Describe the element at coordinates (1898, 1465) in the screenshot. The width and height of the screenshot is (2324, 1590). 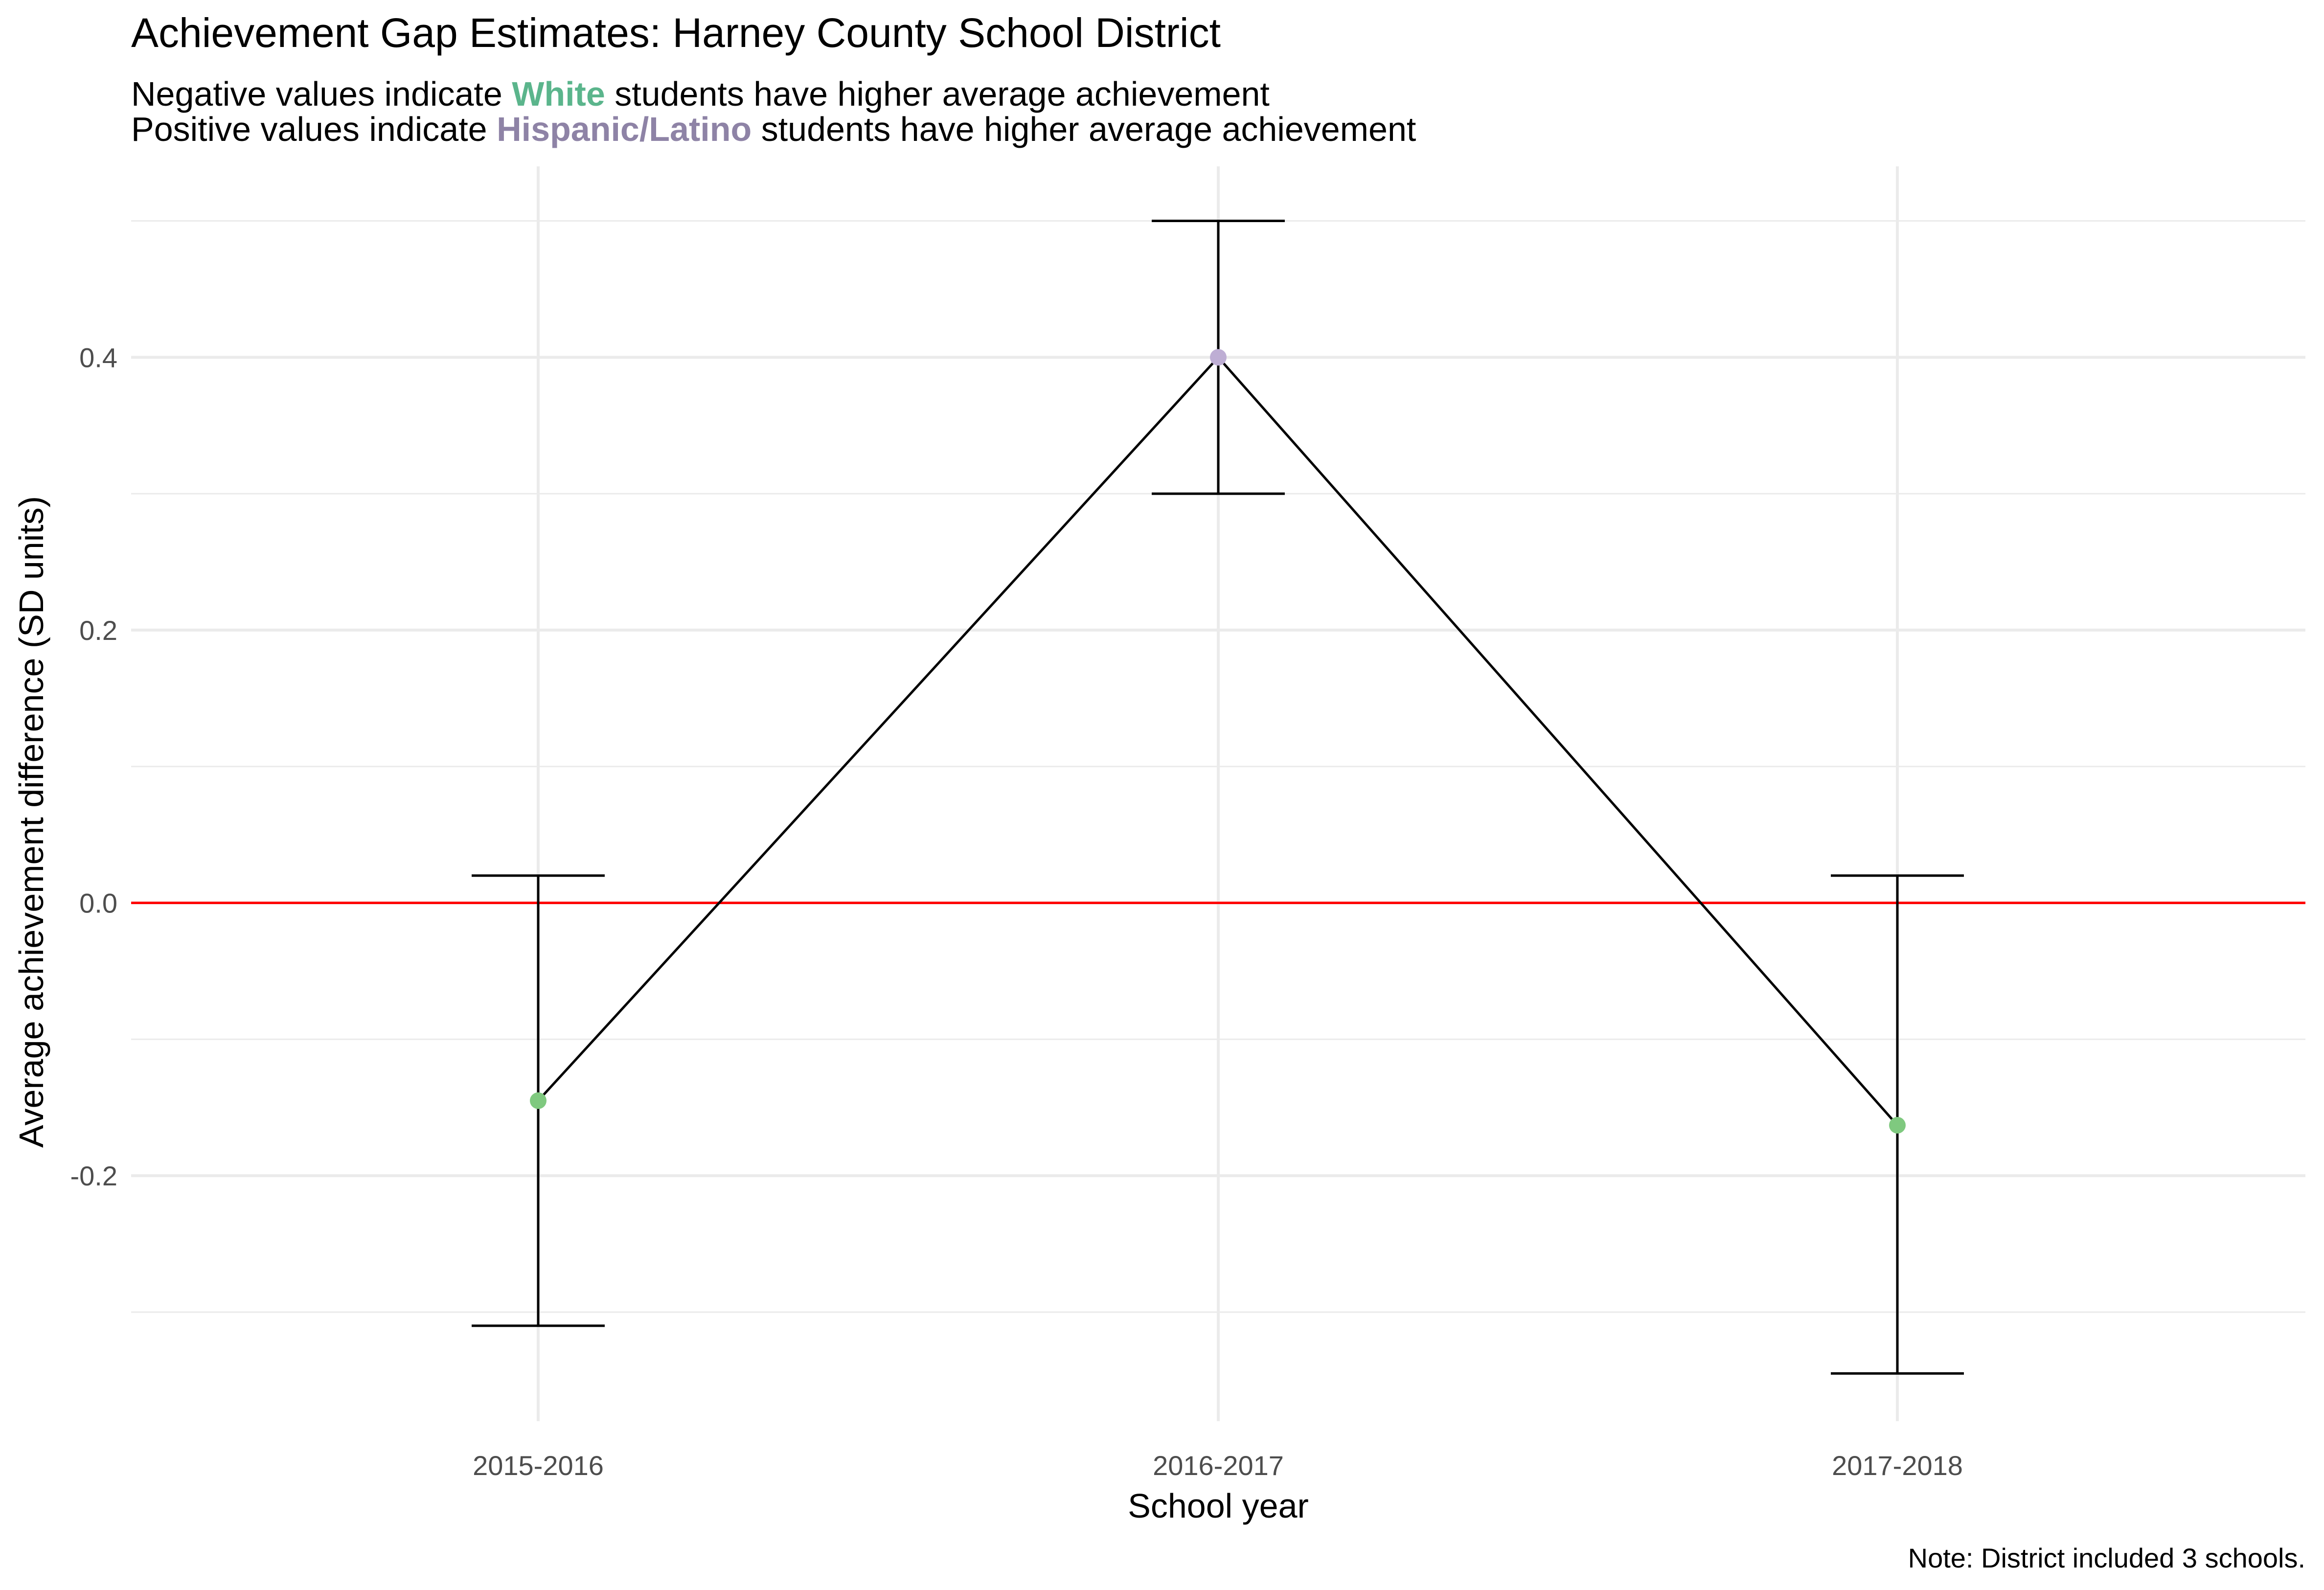
I see `x-tick-label: 2017-2018` at that location.